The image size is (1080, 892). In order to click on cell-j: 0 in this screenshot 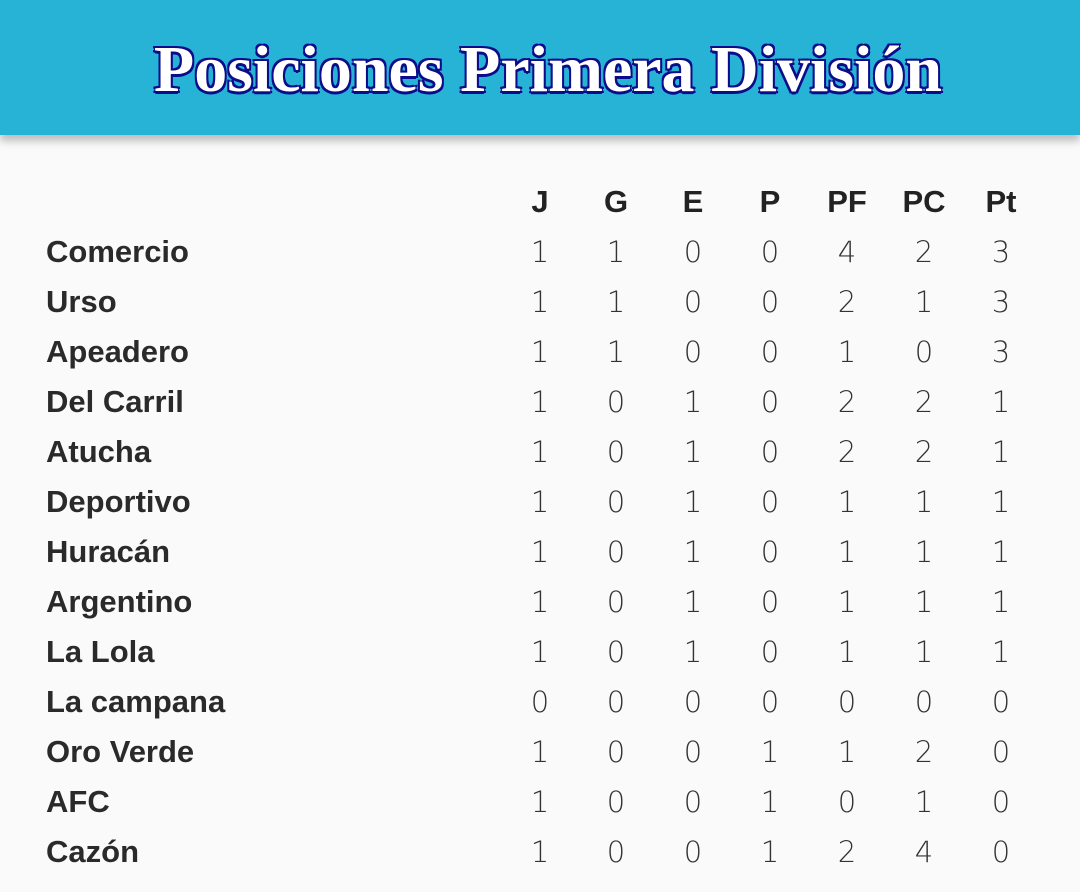, I will do `click(540, 702)`.